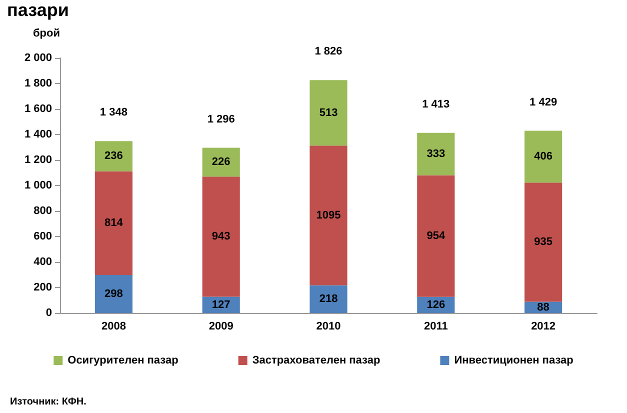 The width and height of the screenshot is (627, 413). Describe the element at coordinates (221, 304) in the screenshot. I see `data-label: 127` at that location.